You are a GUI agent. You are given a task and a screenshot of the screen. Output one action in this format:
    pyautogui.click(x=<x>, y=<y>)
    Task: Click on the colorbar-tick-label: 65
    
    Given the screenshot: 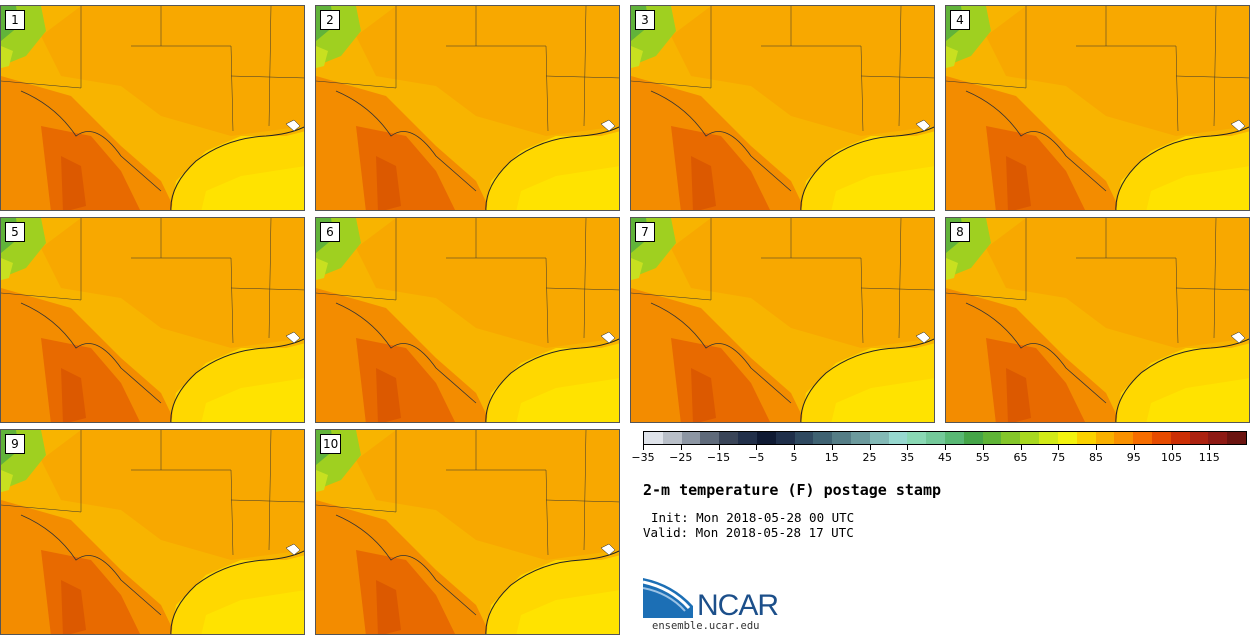 What is the action you would take?
    pyautogui.click(x=1020, y=457)
    